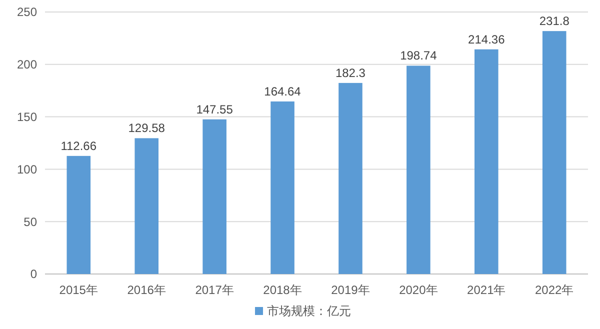 This screenshot has width=600, height=329. Describe the element at coordinates (146, 290) in the screenshot. I see `x-tick-label: 2016年` at that location.